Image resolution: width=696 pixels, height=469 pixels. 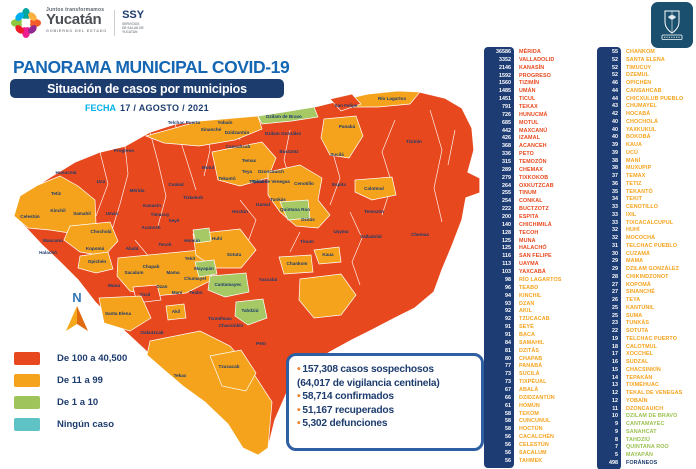 I want to click on municipality-name: DZONCAUICH, so click(x=645, y=408).